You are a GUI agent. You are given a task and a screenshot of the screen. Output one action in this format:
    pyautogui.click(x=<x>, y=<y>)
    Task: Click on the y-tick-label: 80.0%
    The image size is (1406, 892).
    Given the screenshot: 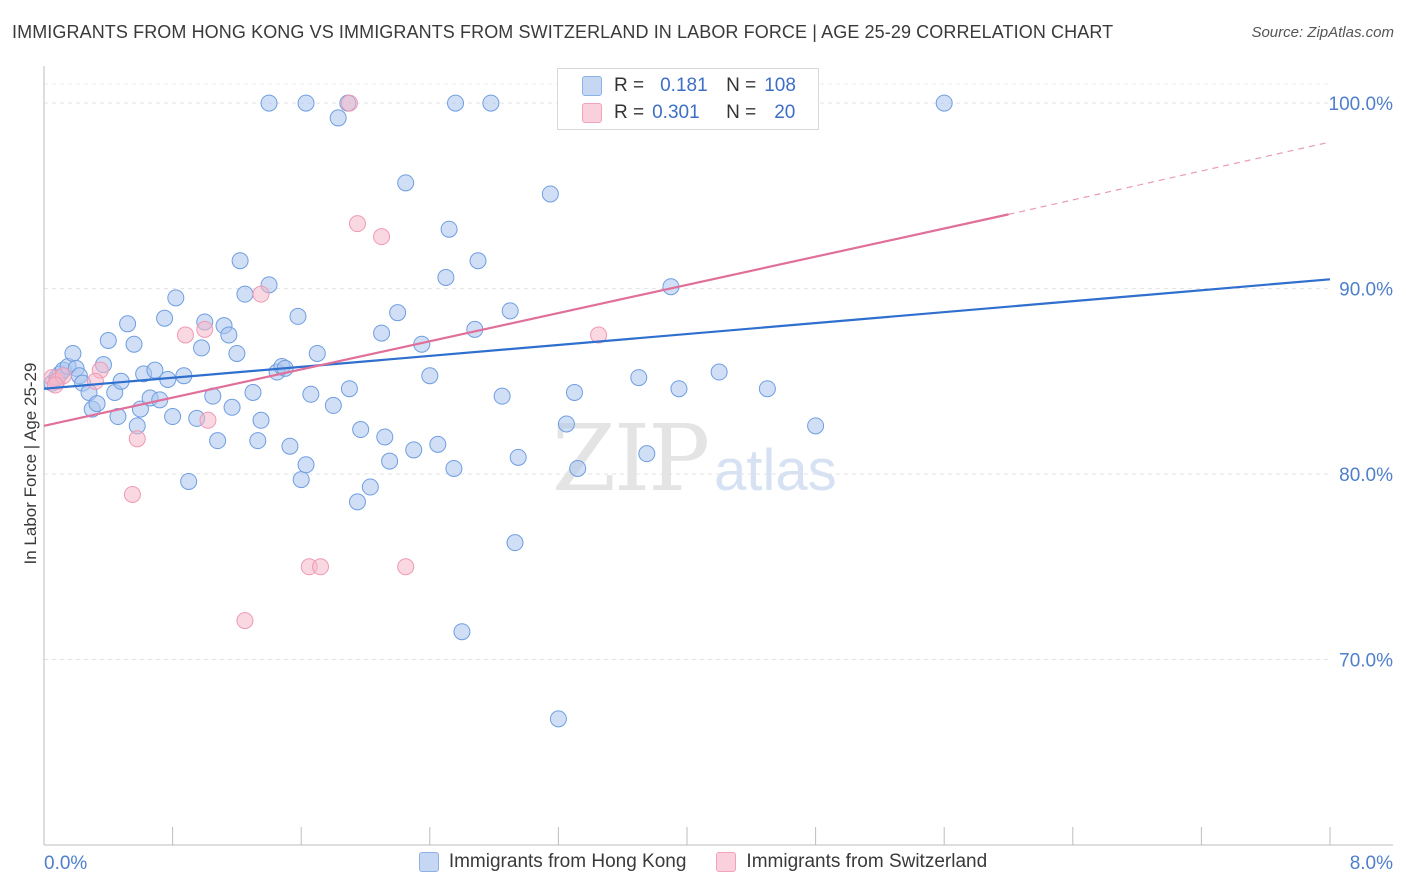 What is the action you would take?
    pyautogui.click(x=1366, y=475)
    